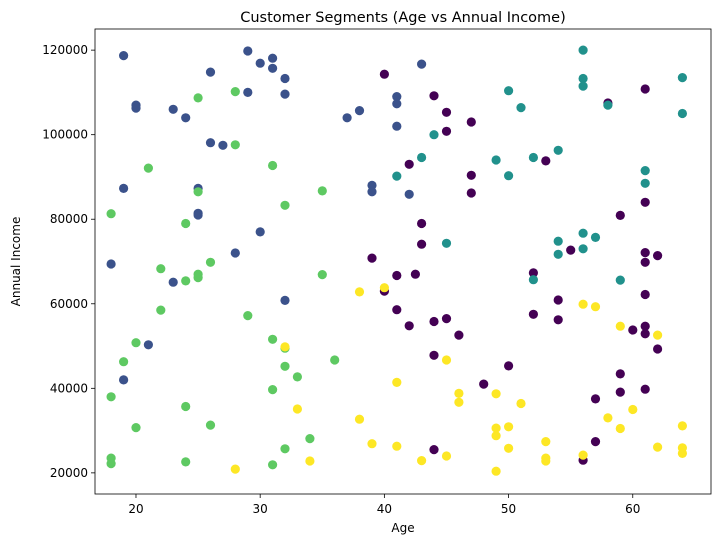 This screenshot has width=722, height=545. Describe the element at coordinates (632, 509) in the screenshot. I see `x-tick-label: 60` at that location.